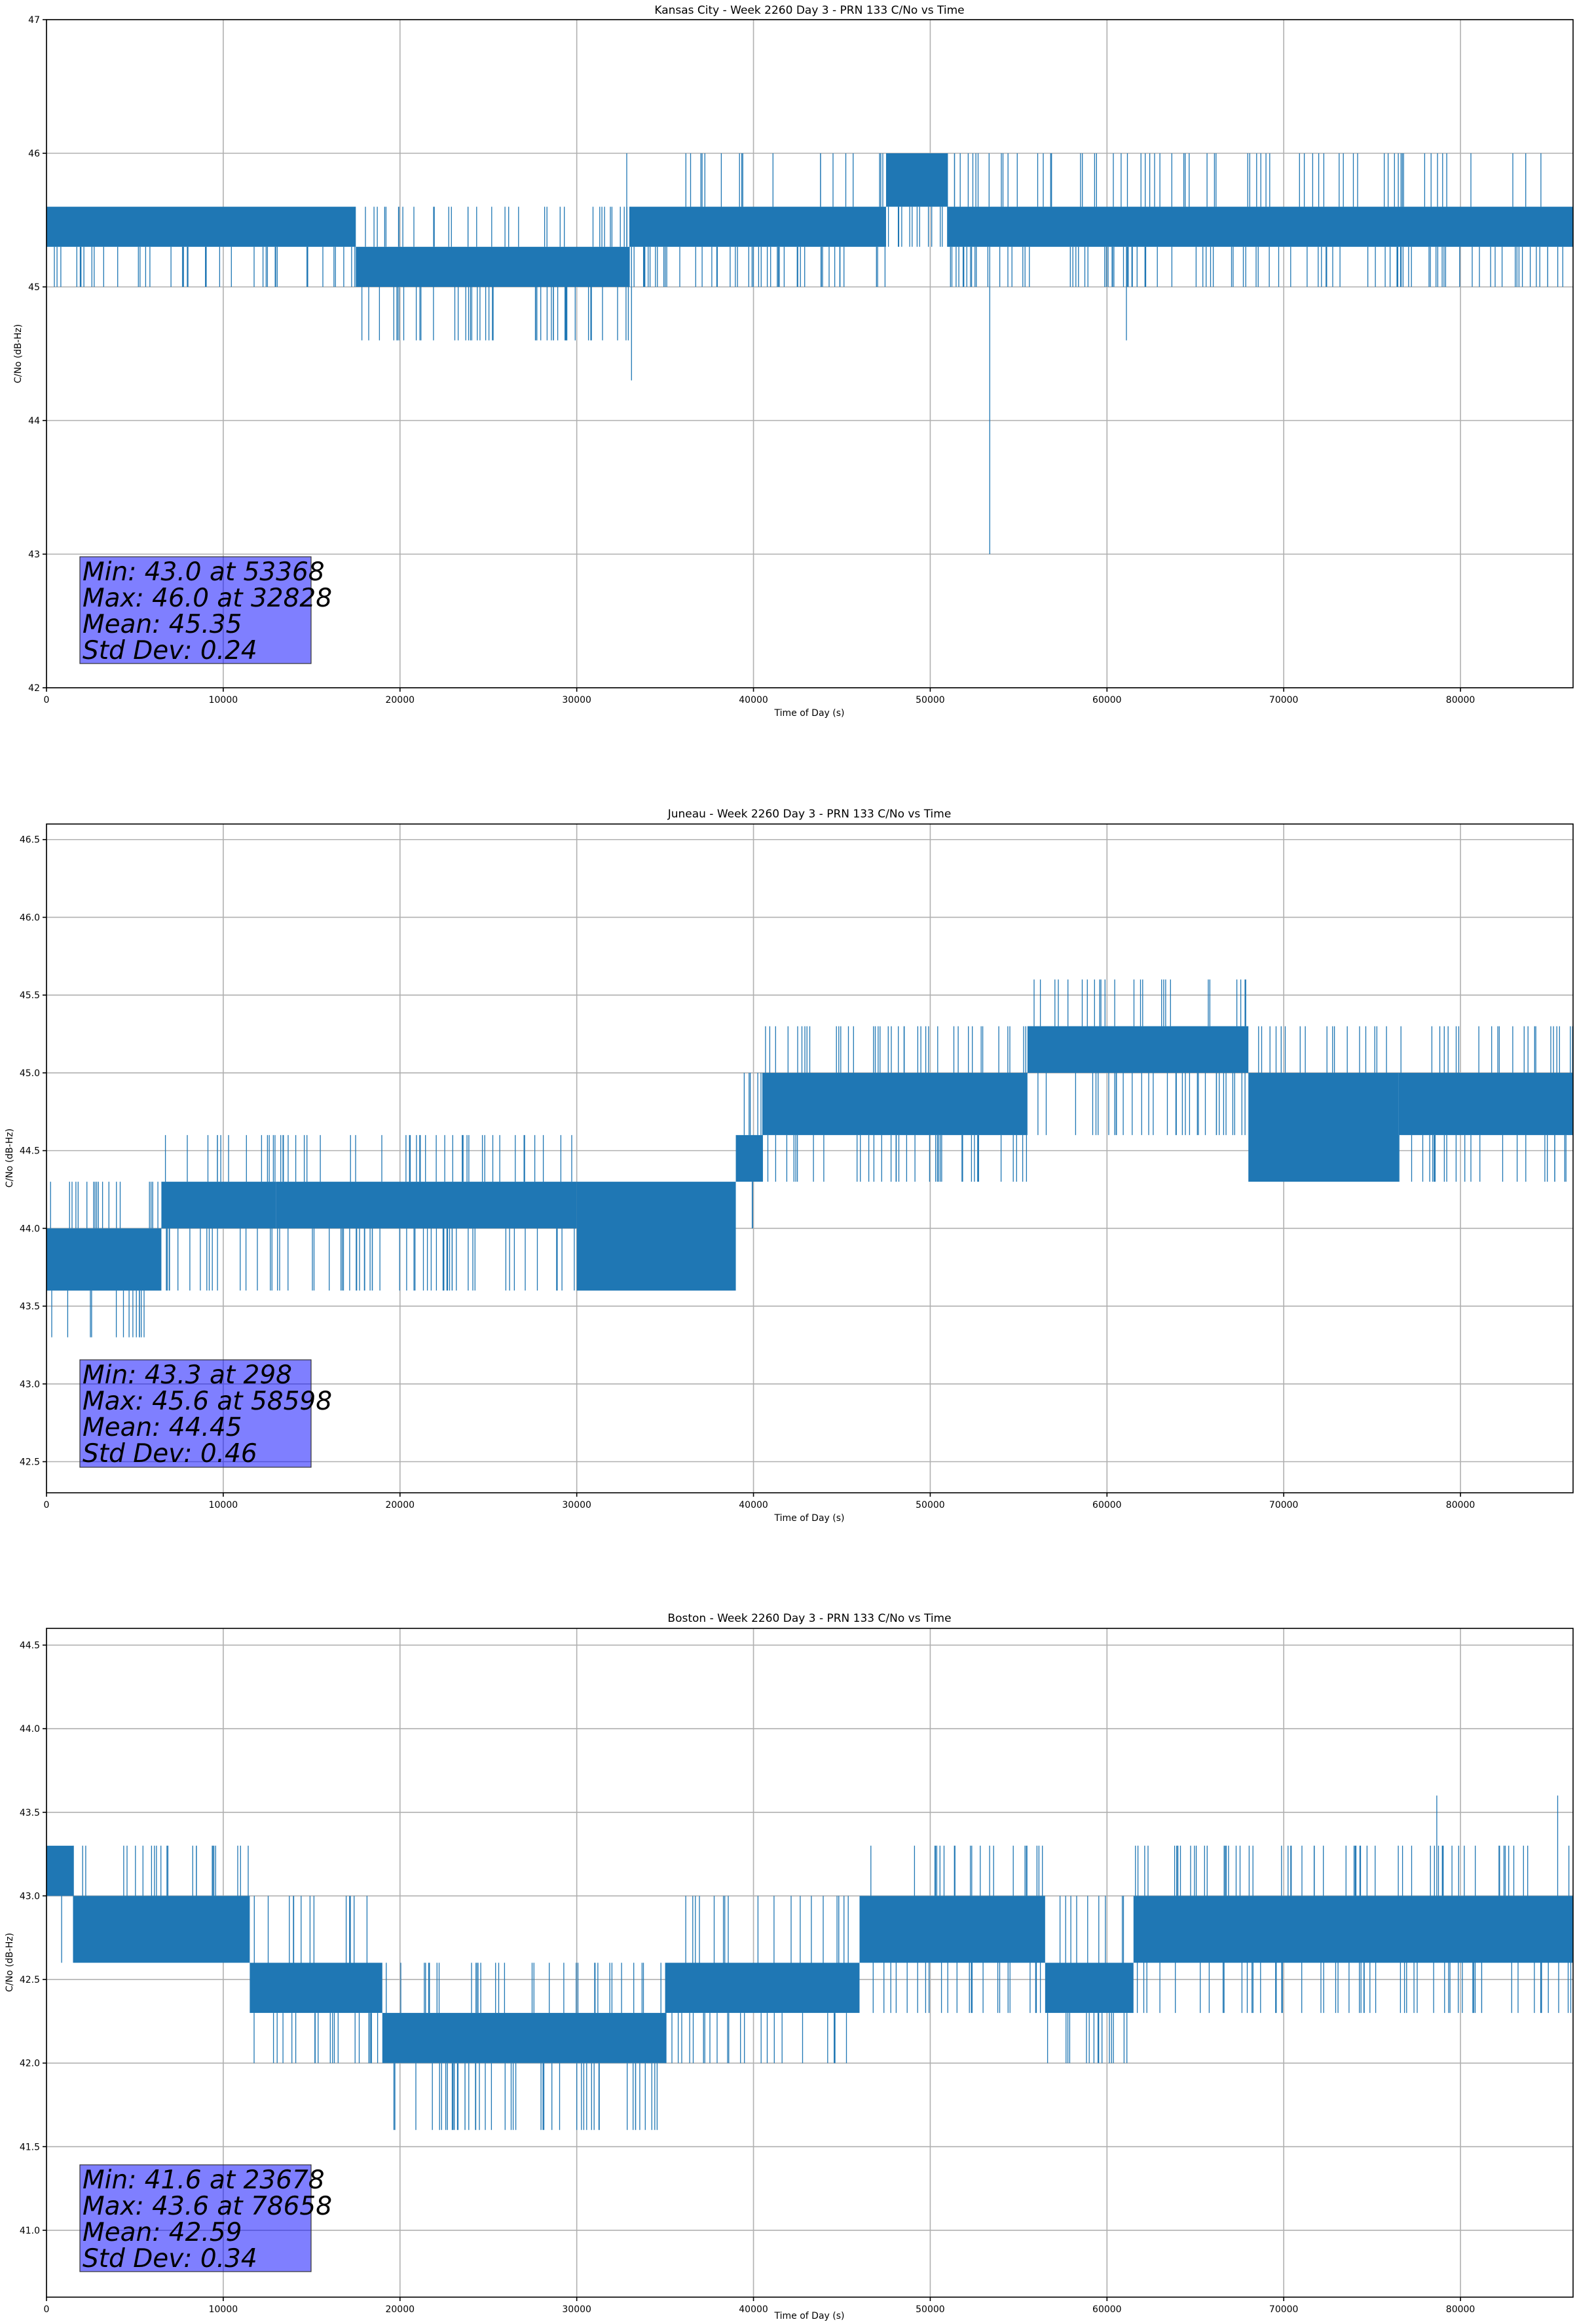 The image size is (1577, 2324). Describe the element at coordinates (207, 1401) in the screenshot. I see `stat-max: Max: 45.6 at 58598` at that location.